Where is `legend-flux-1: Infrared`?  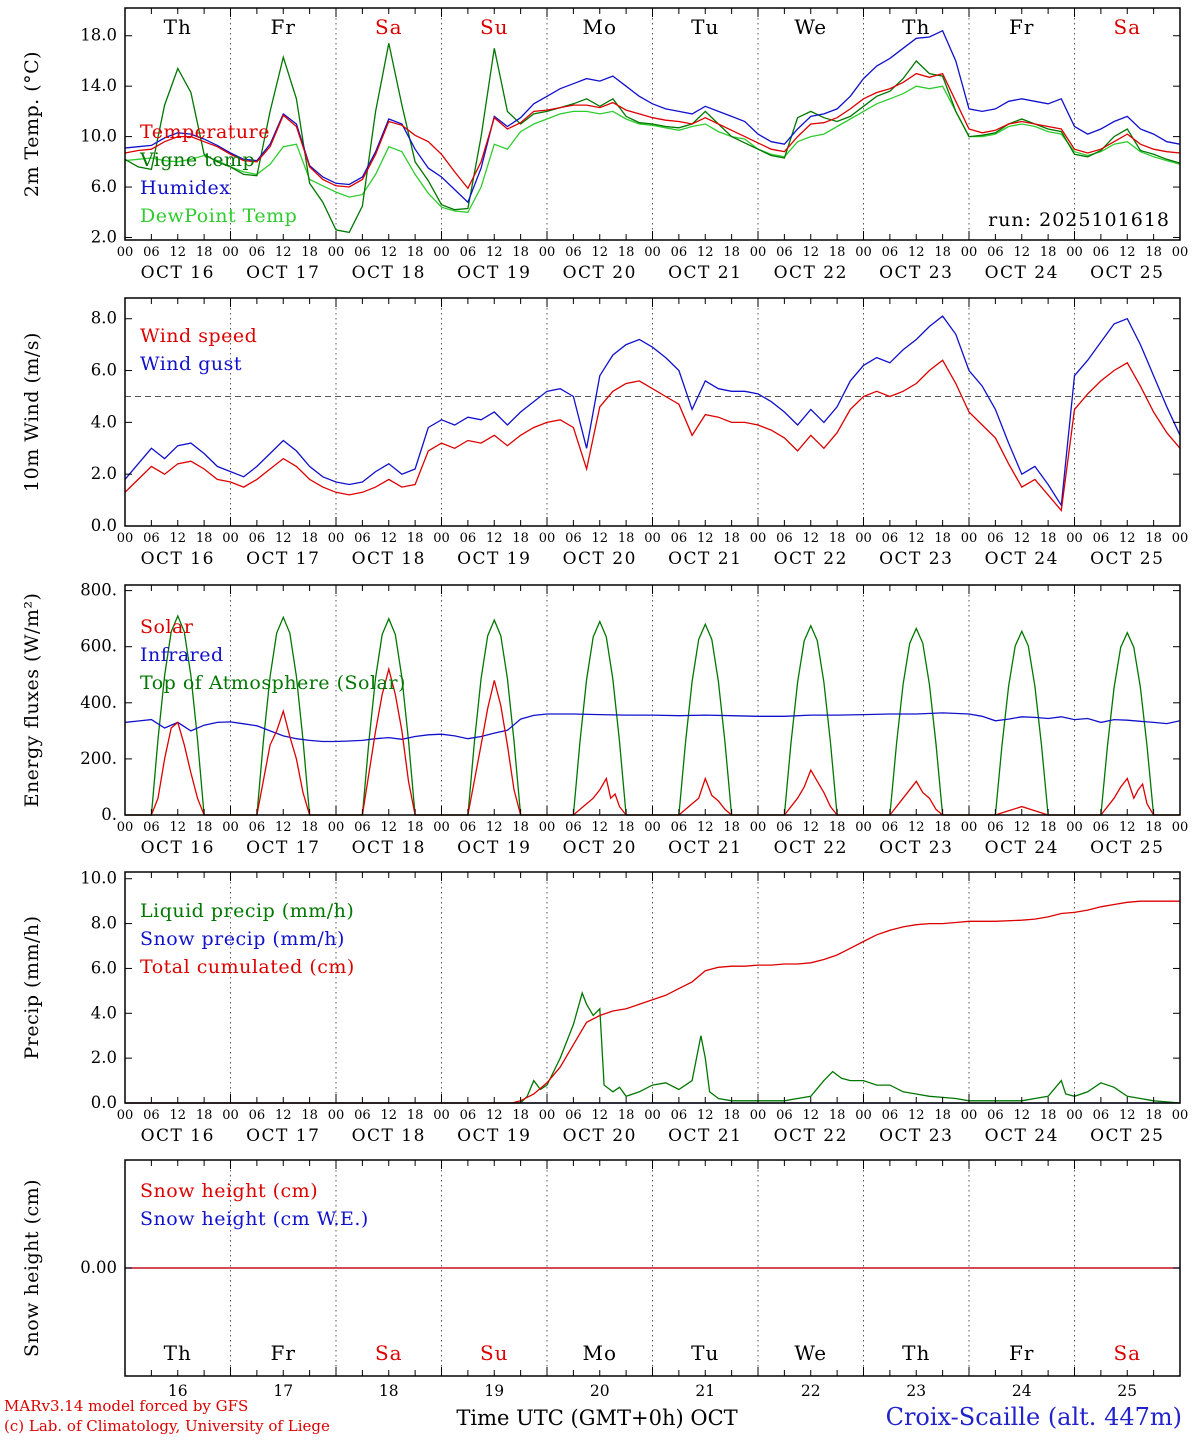
legend-flux-1: Infrared is located at coordinates (182, 655).